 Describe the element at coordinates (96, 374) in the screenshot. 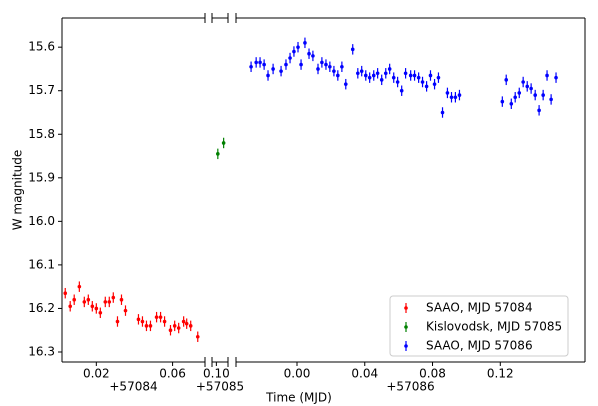

I see `x-tick-label: 0.02` at that location.